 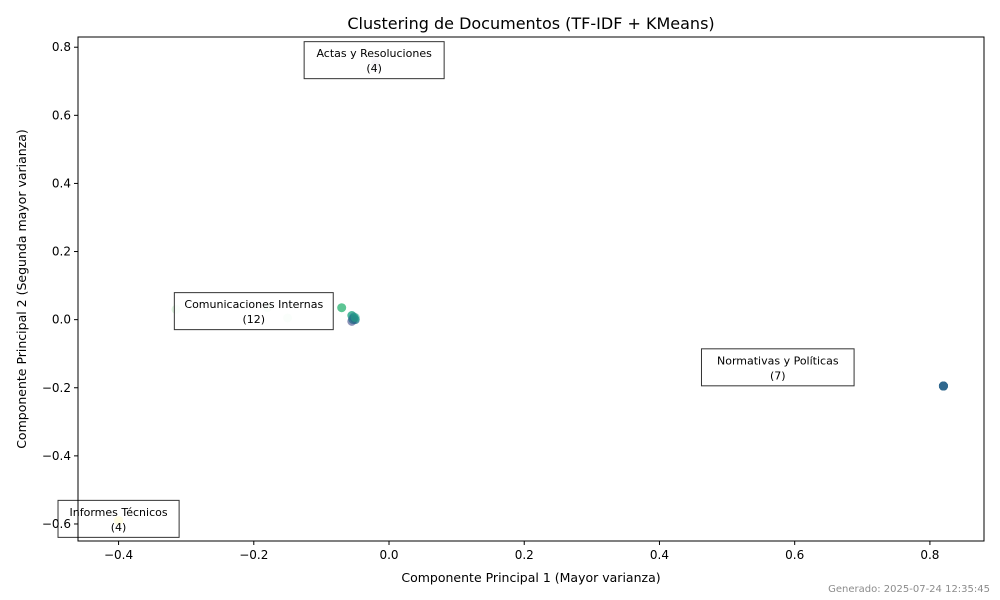 I want to click on cluster-label-name: Informes Técnicos, so click(x=119, y=512).